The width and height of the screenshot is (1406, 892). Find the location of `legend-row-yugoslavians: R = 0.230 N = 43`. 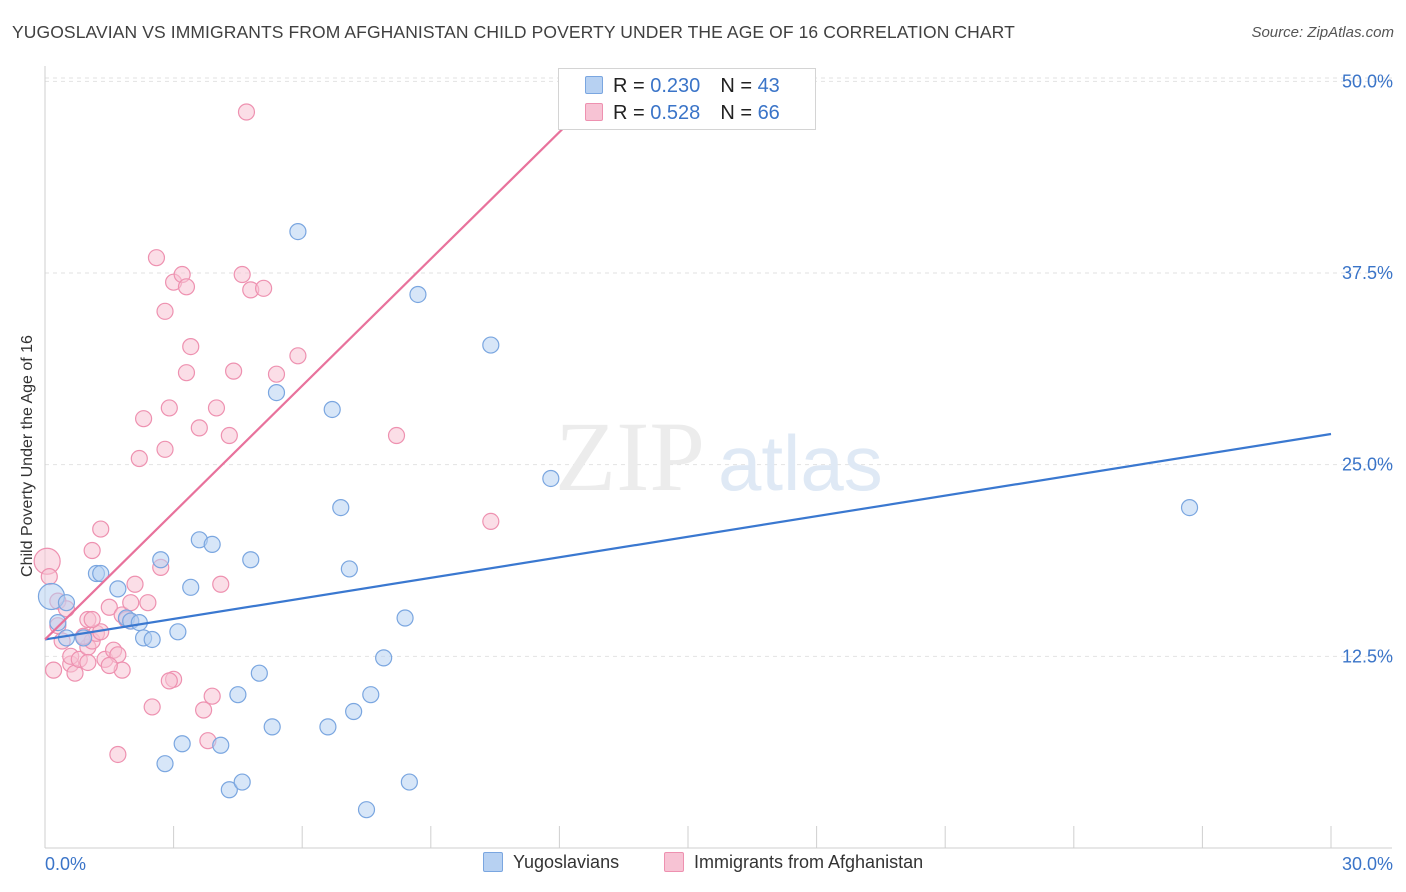

legend-row-yugoslavians: R = 0.230 N = 43 is located at coordinates (682, 86).